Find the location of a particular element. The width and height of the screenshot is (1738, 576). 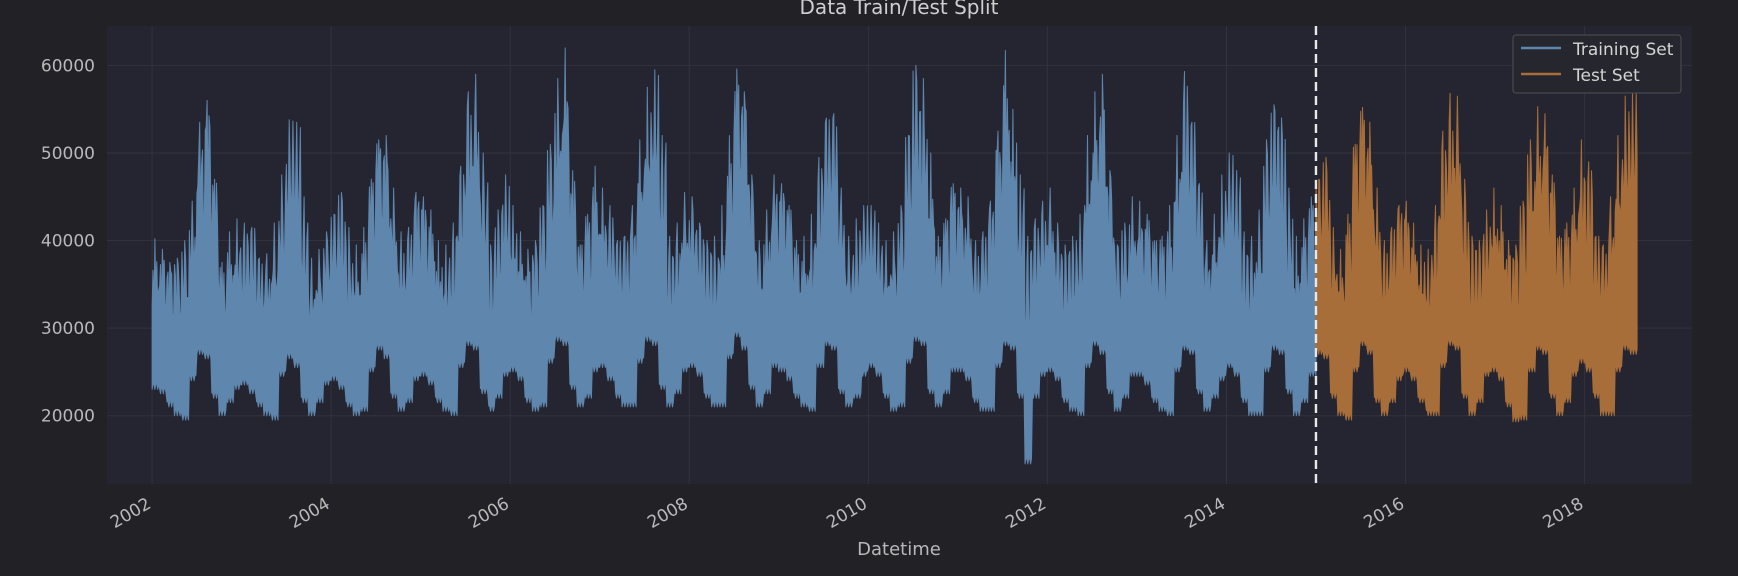

test-set-series is located at coordinates (1476, 257).